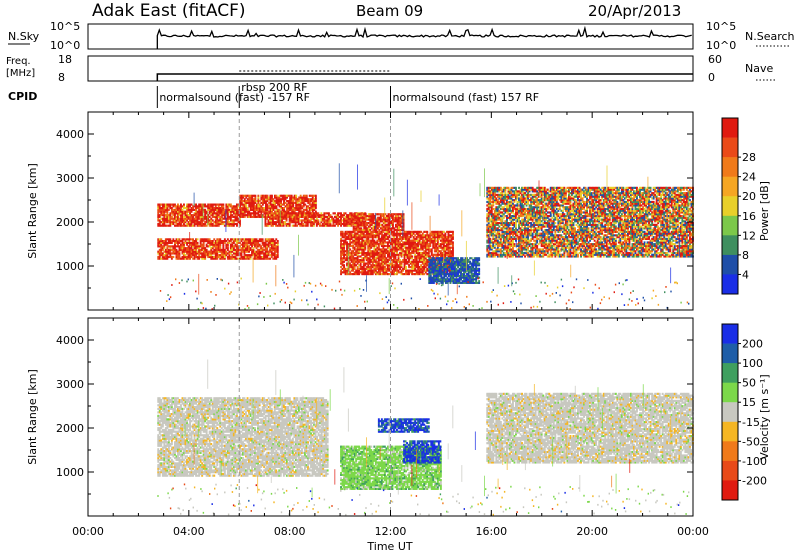  What do you see at coordinates (234, 97) in the screenshot?
I see `cpid-segment-label: normalsound (fast) -157 RF` at bounding box center [234, 97].